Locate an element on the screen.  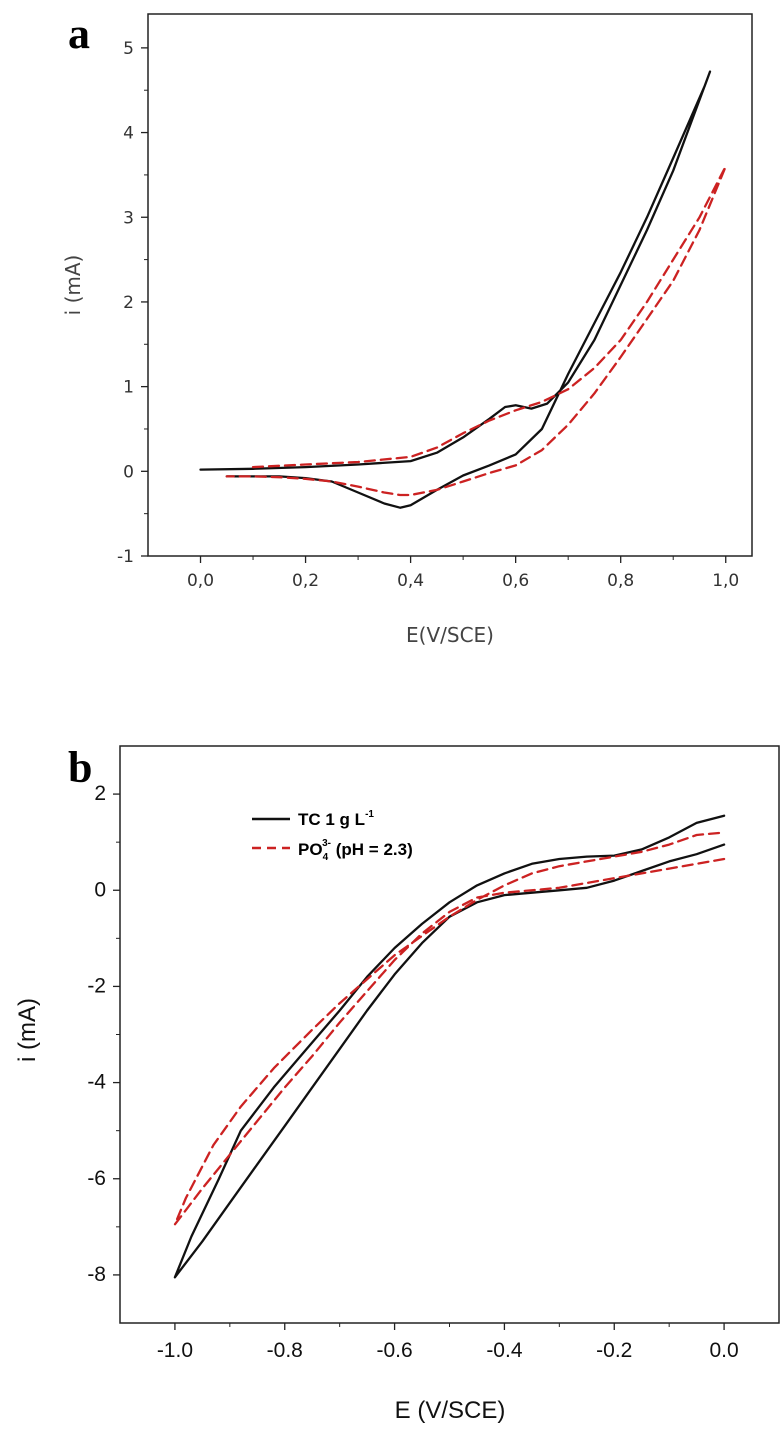
y-tick-label: 3 is located at coordinates (128, 218).